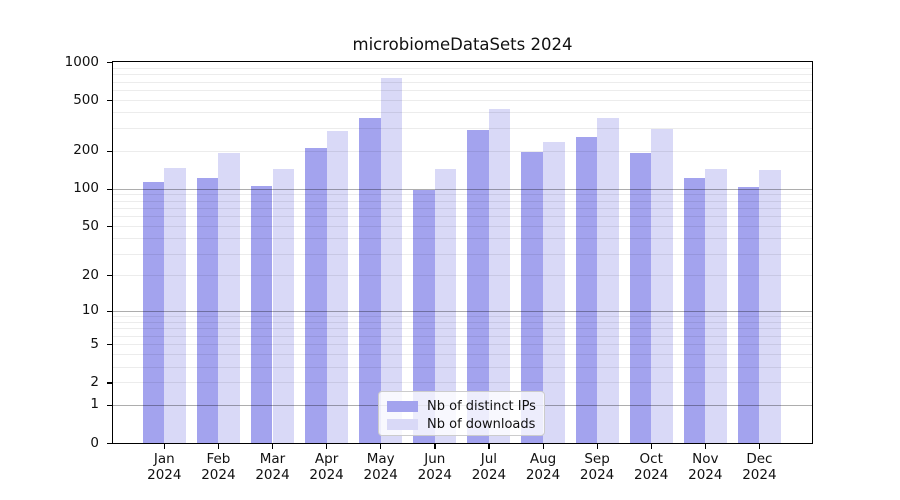  What do you see at coordinates (273, 446) in the screenshot?
I see `x-tick-mark-mar` at bounding box center [273, 446].